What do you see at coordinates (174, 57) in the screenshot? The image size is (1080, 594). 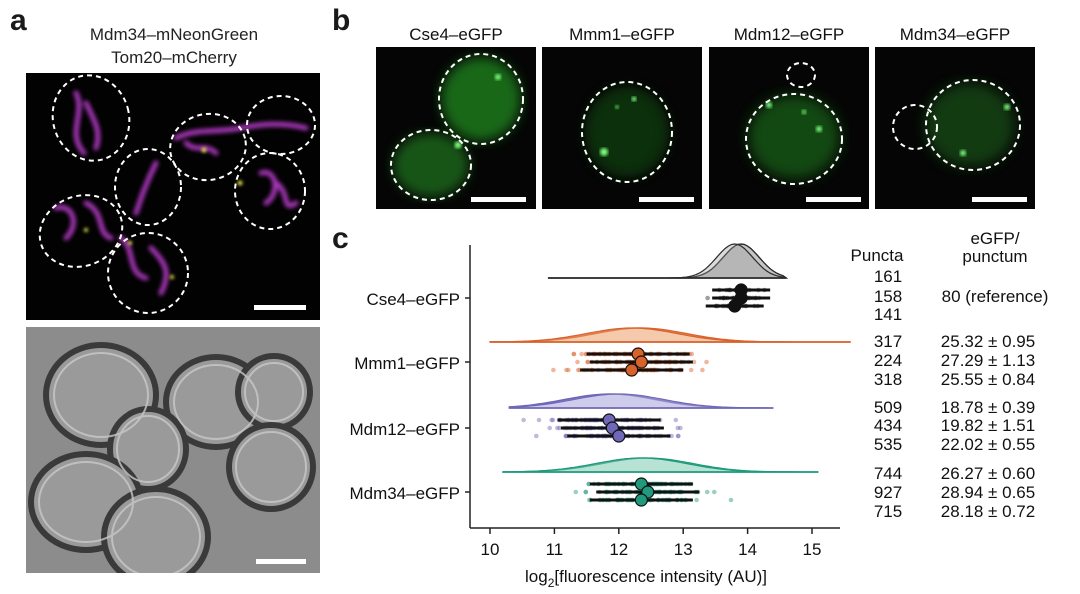 I see `panel-a-title-line2: Tom20–mCherry` at bounding box center [174, 57].